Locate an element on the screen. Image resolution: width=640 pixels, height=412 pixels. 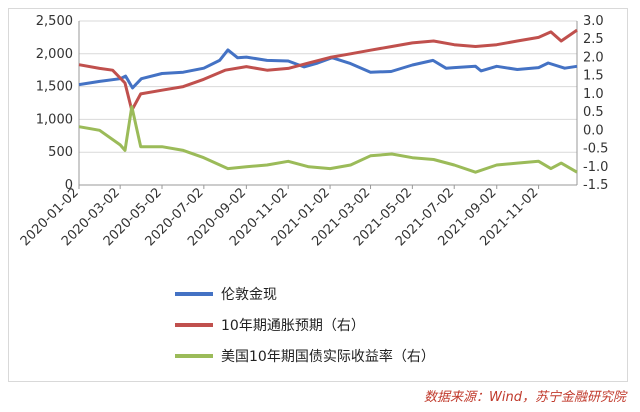
left-axis-tick-label: 2,000 is located at coordinates (54, 54).